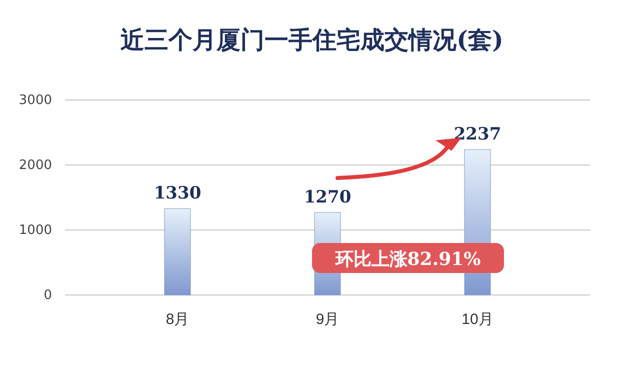 The image size is (625, 365). Describe the element at coordinates (407, 259) in the screenshot. I see `annotation: 环比上涨82.91%` at that location.